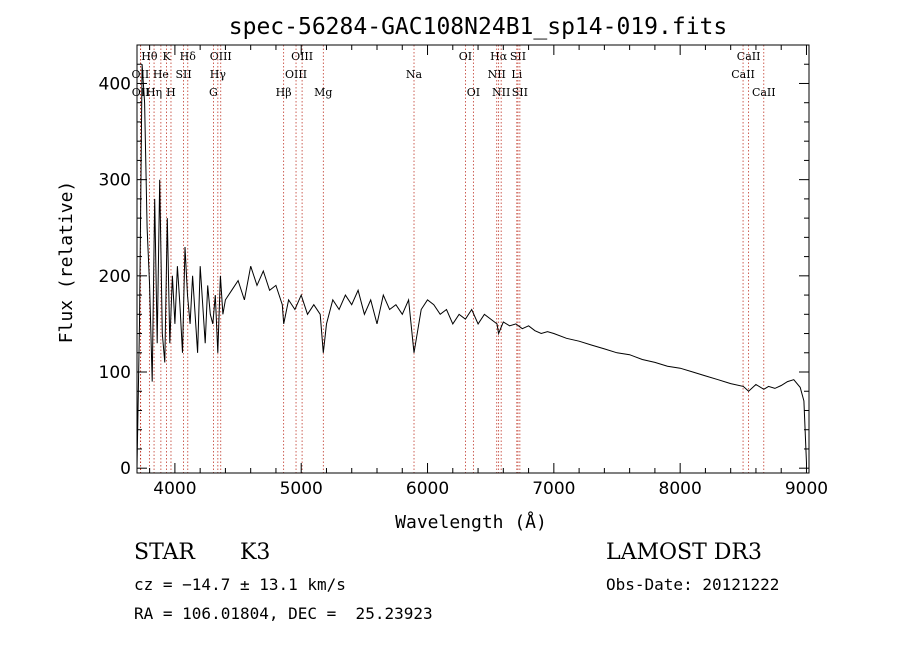 Image resolution: width=900 pixels, height=649 pixels. I want to click on chart-title: spec-56284-GAC108N24B1_sp14-019.fits, so click(478, 27).